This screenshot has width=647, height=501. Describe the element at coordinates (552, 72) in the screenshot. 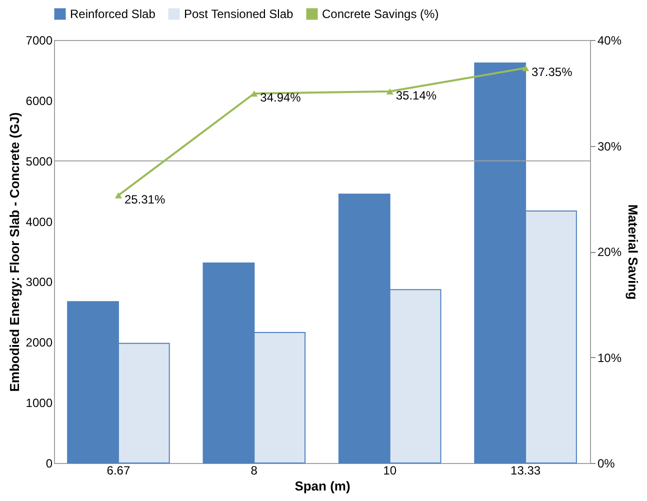

I see `data-label: 37.35%` at that location.